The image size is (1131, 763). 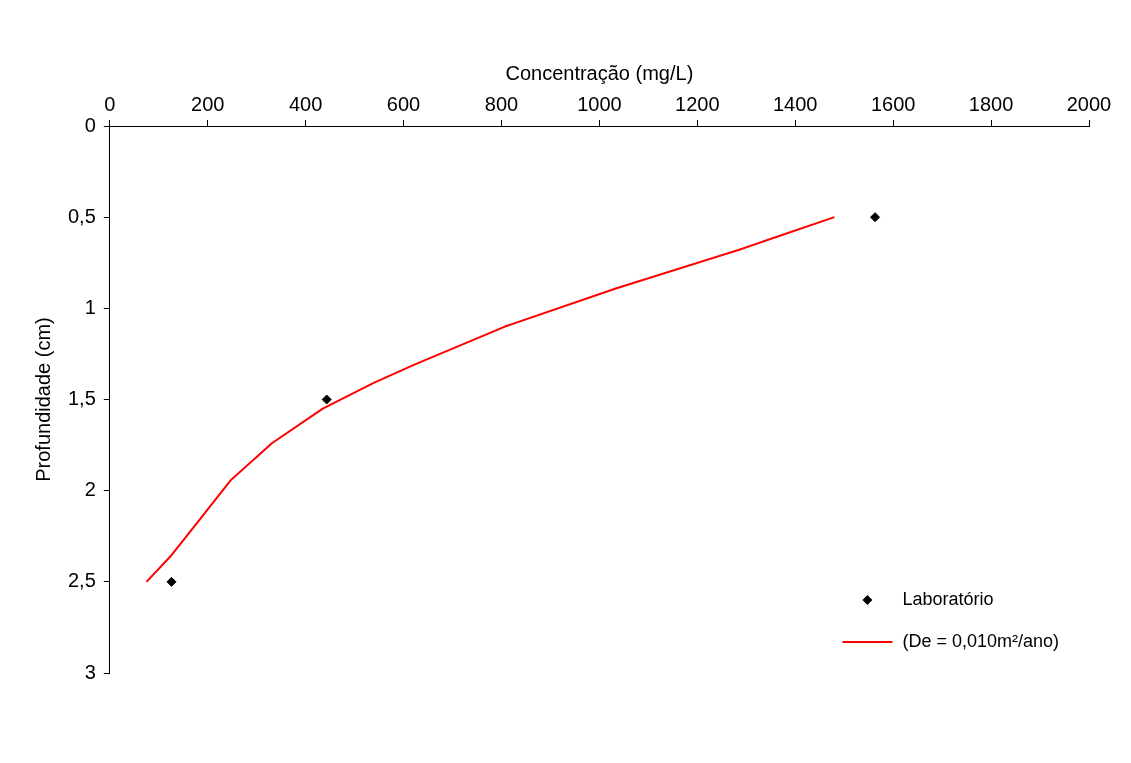 I want to click on legend-label: (De = 0,010m²/ano), so click(x=980, y=640).